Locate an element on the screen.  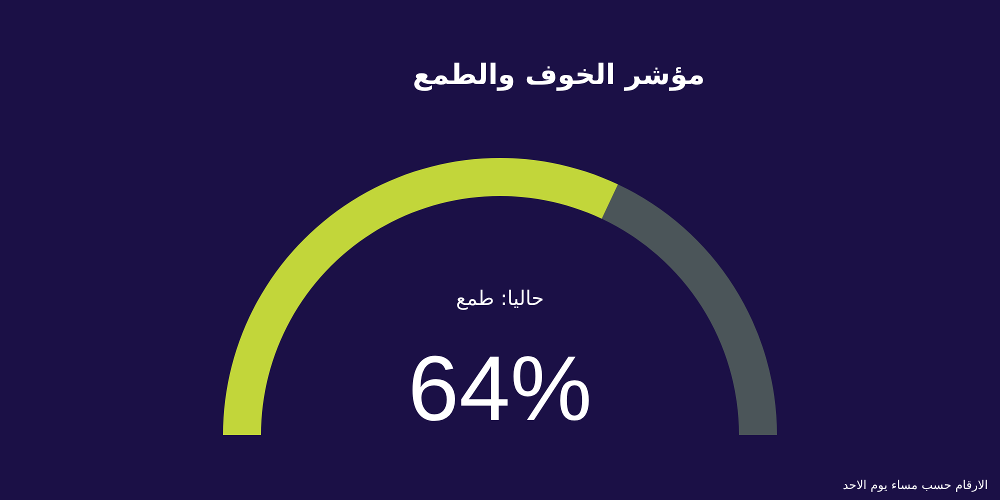
chart-title: مؤشر الخوف والطمع is located at coordinates (558, 74).